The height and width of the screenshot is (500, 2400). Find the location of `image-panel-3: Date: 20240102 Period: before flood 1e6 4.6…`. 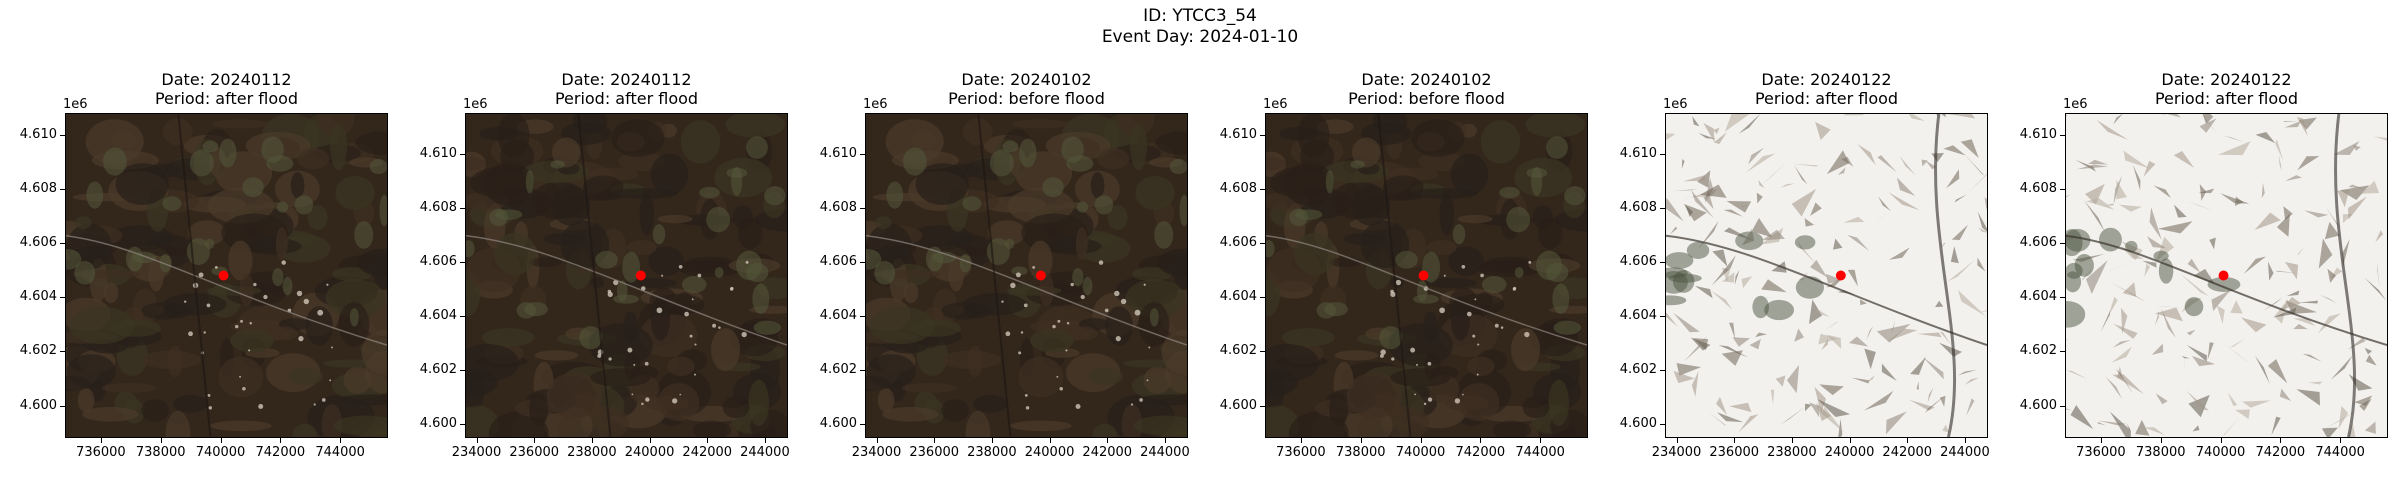

image-panel-3: Date: 20240102 Period: before flood 1e6 4.6… is located at coordinates (999, 285).